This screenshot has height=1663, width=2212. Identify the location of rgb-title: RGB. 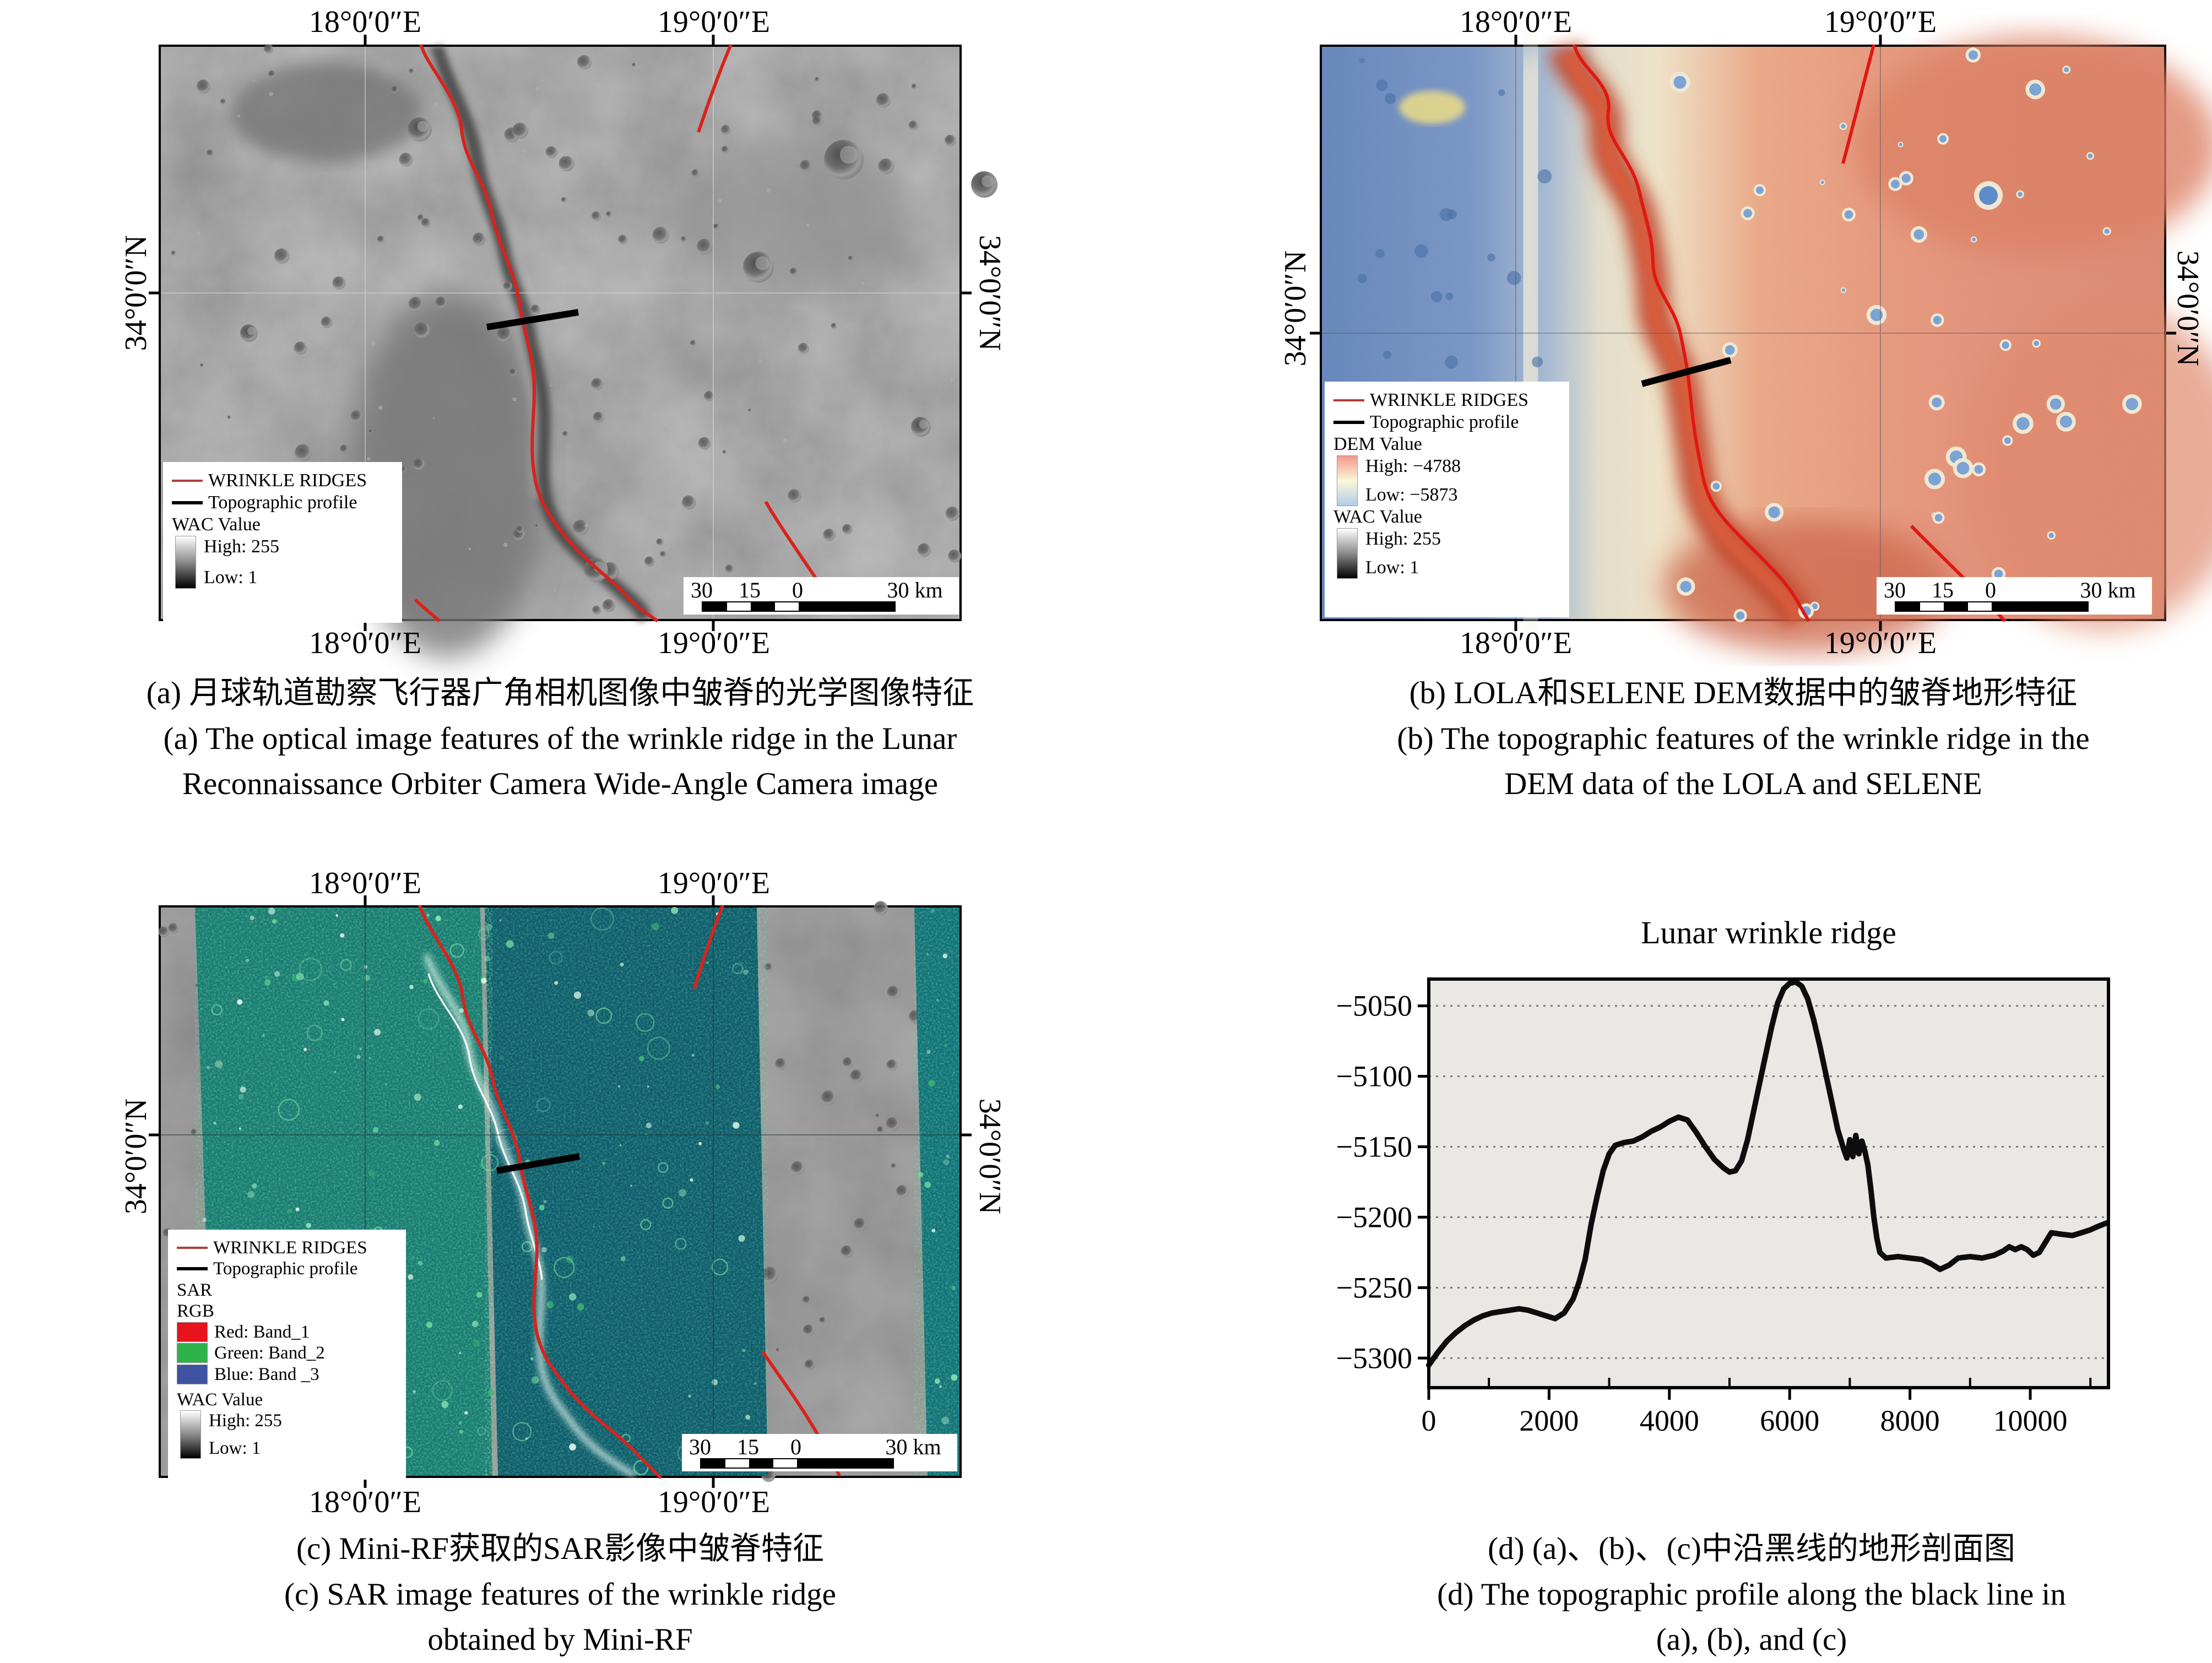
(195, 1311).